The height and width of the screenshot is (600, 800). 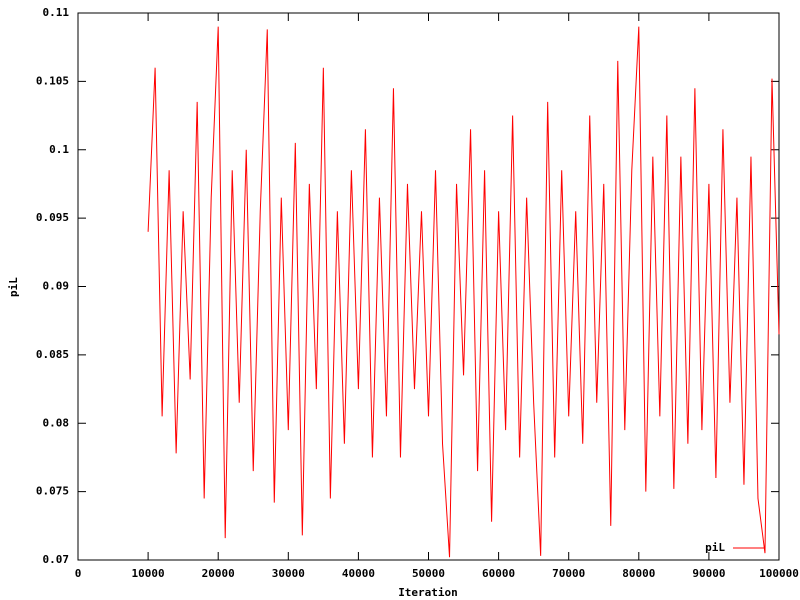 What do you see at coordinates (52, 354) in the screenshot?
I see `y-tick-label: 0.085` at bounding box center [52, 354].